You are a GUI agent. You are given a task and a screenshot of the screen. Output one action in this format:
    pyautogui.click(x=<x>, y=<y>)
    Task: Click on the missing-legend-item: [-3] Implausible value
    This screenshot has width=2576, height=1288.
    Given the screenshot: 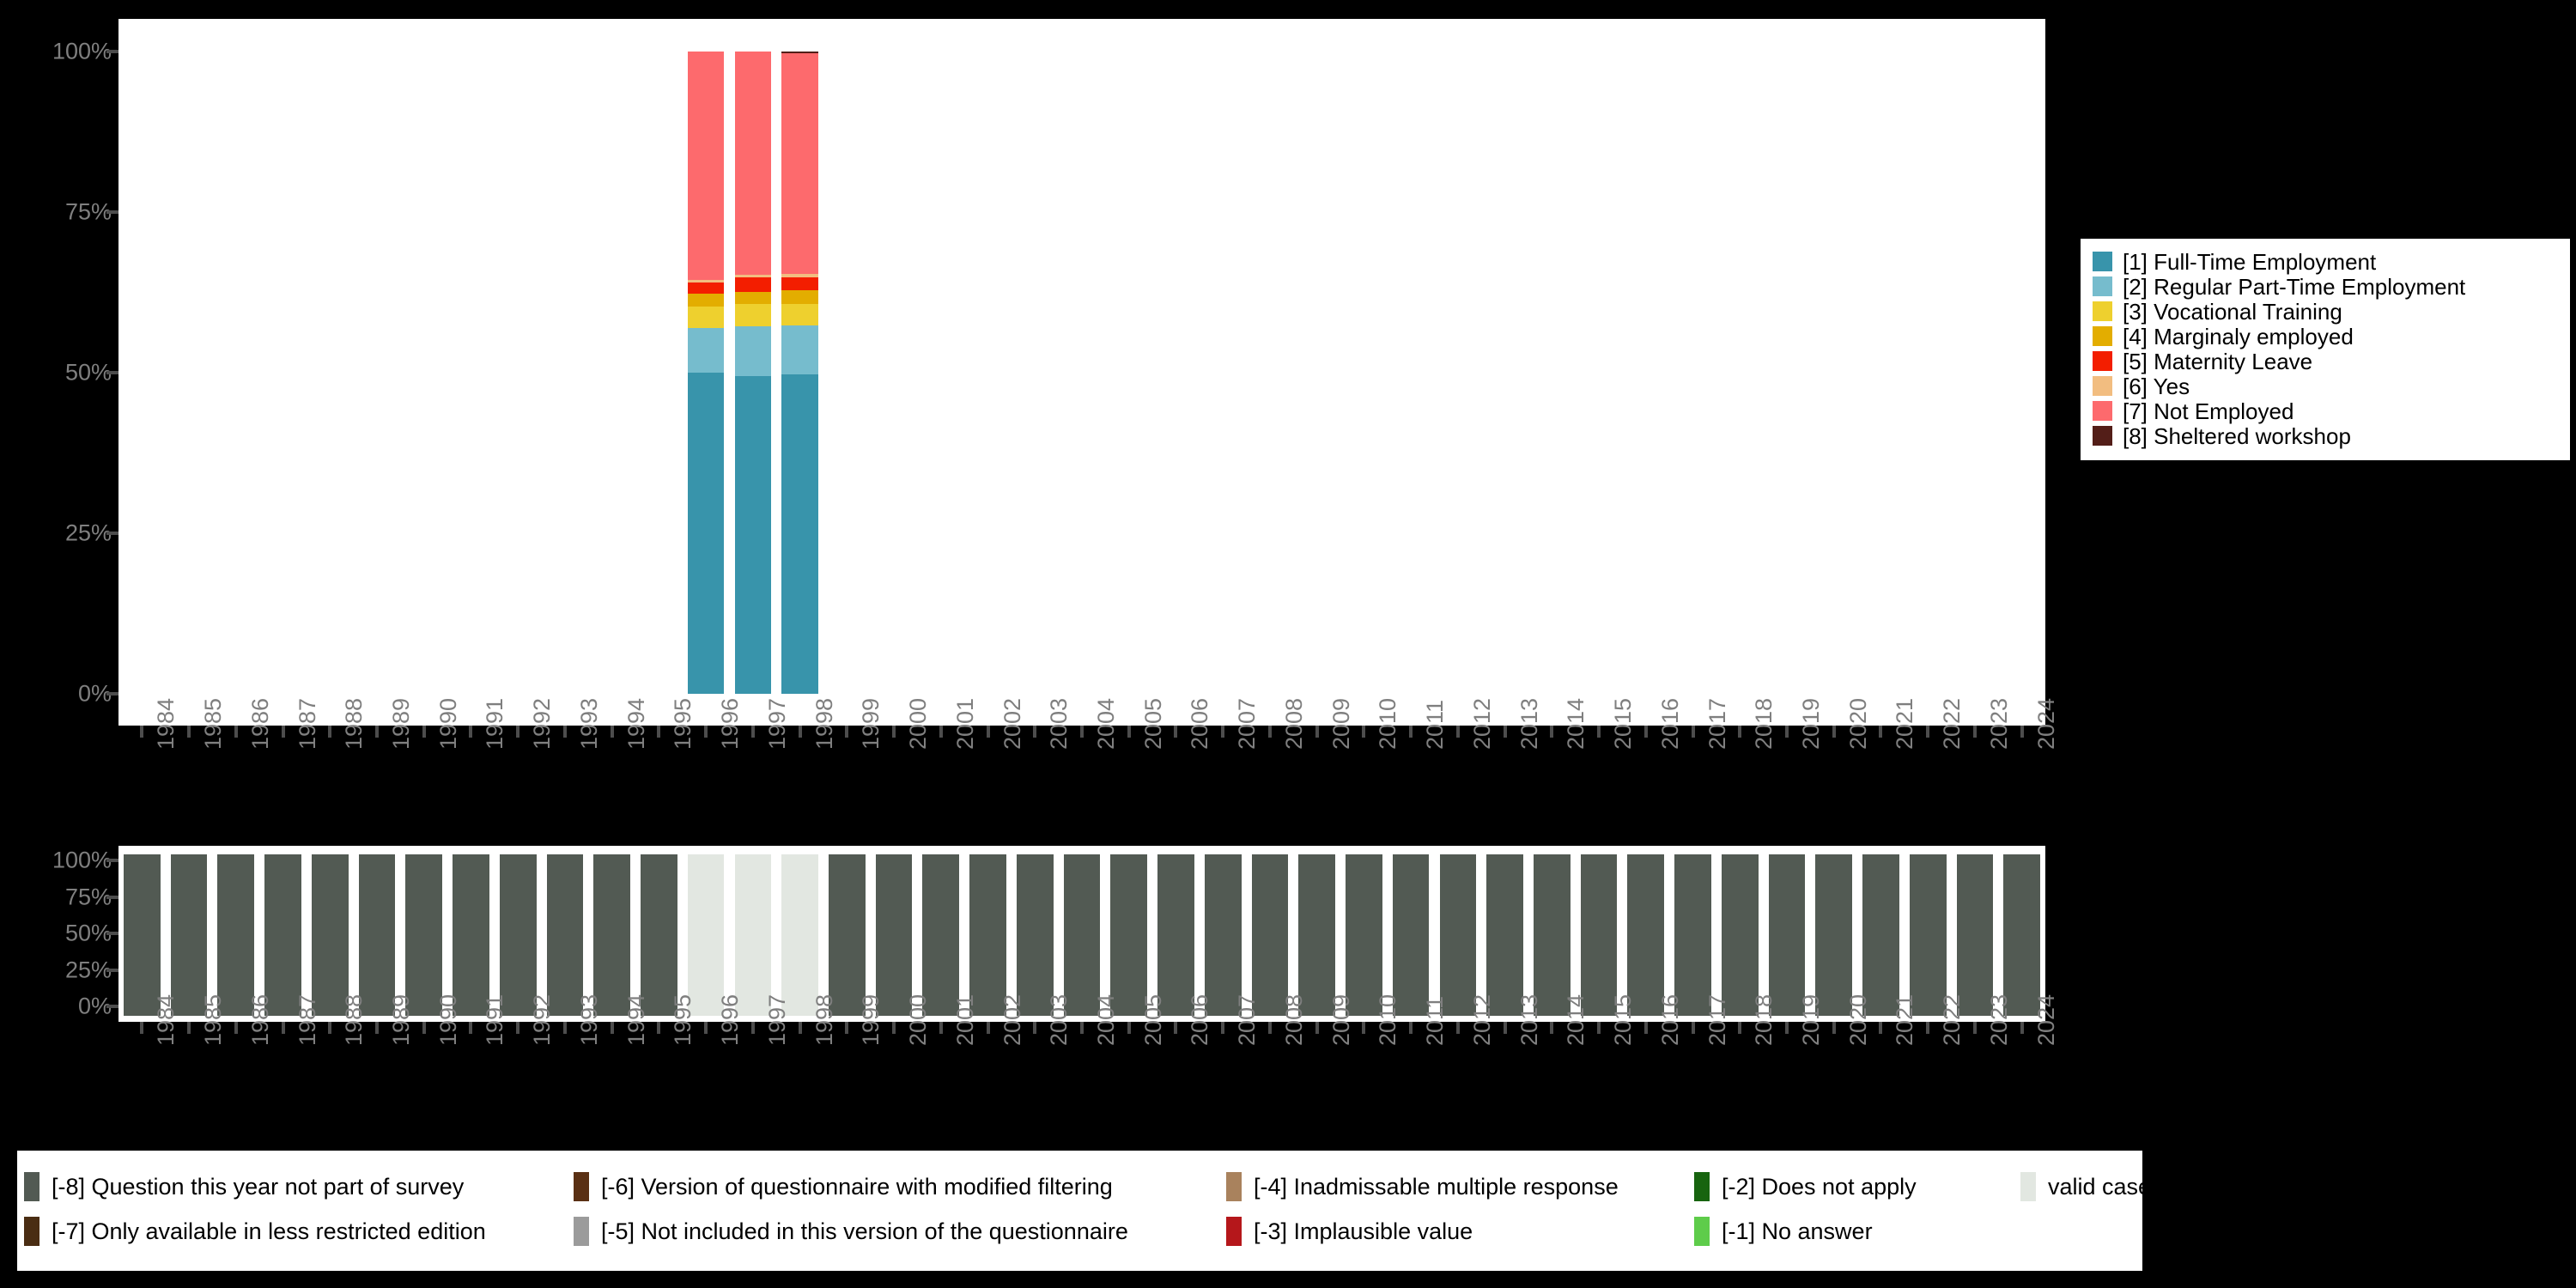 What is the action you would take?
    pyautogui.click(x=1460, y=1232)
    